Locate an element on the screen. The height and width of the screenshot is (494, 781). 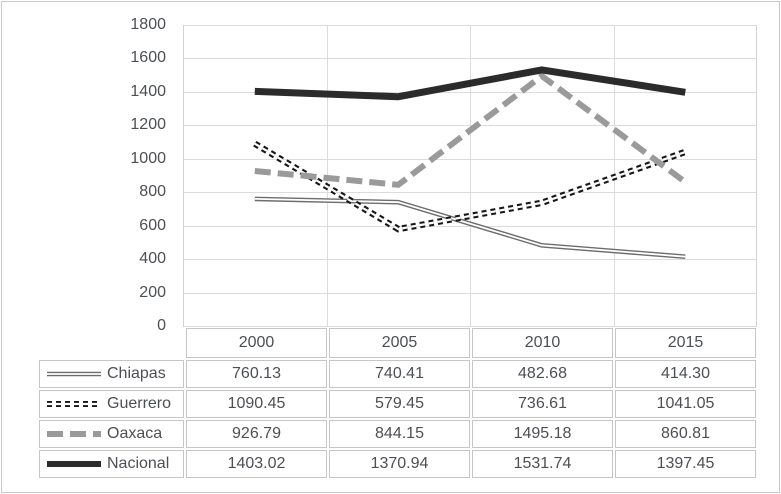
x-axis-category-2000: 2000 is located at coordinates (256, 343).